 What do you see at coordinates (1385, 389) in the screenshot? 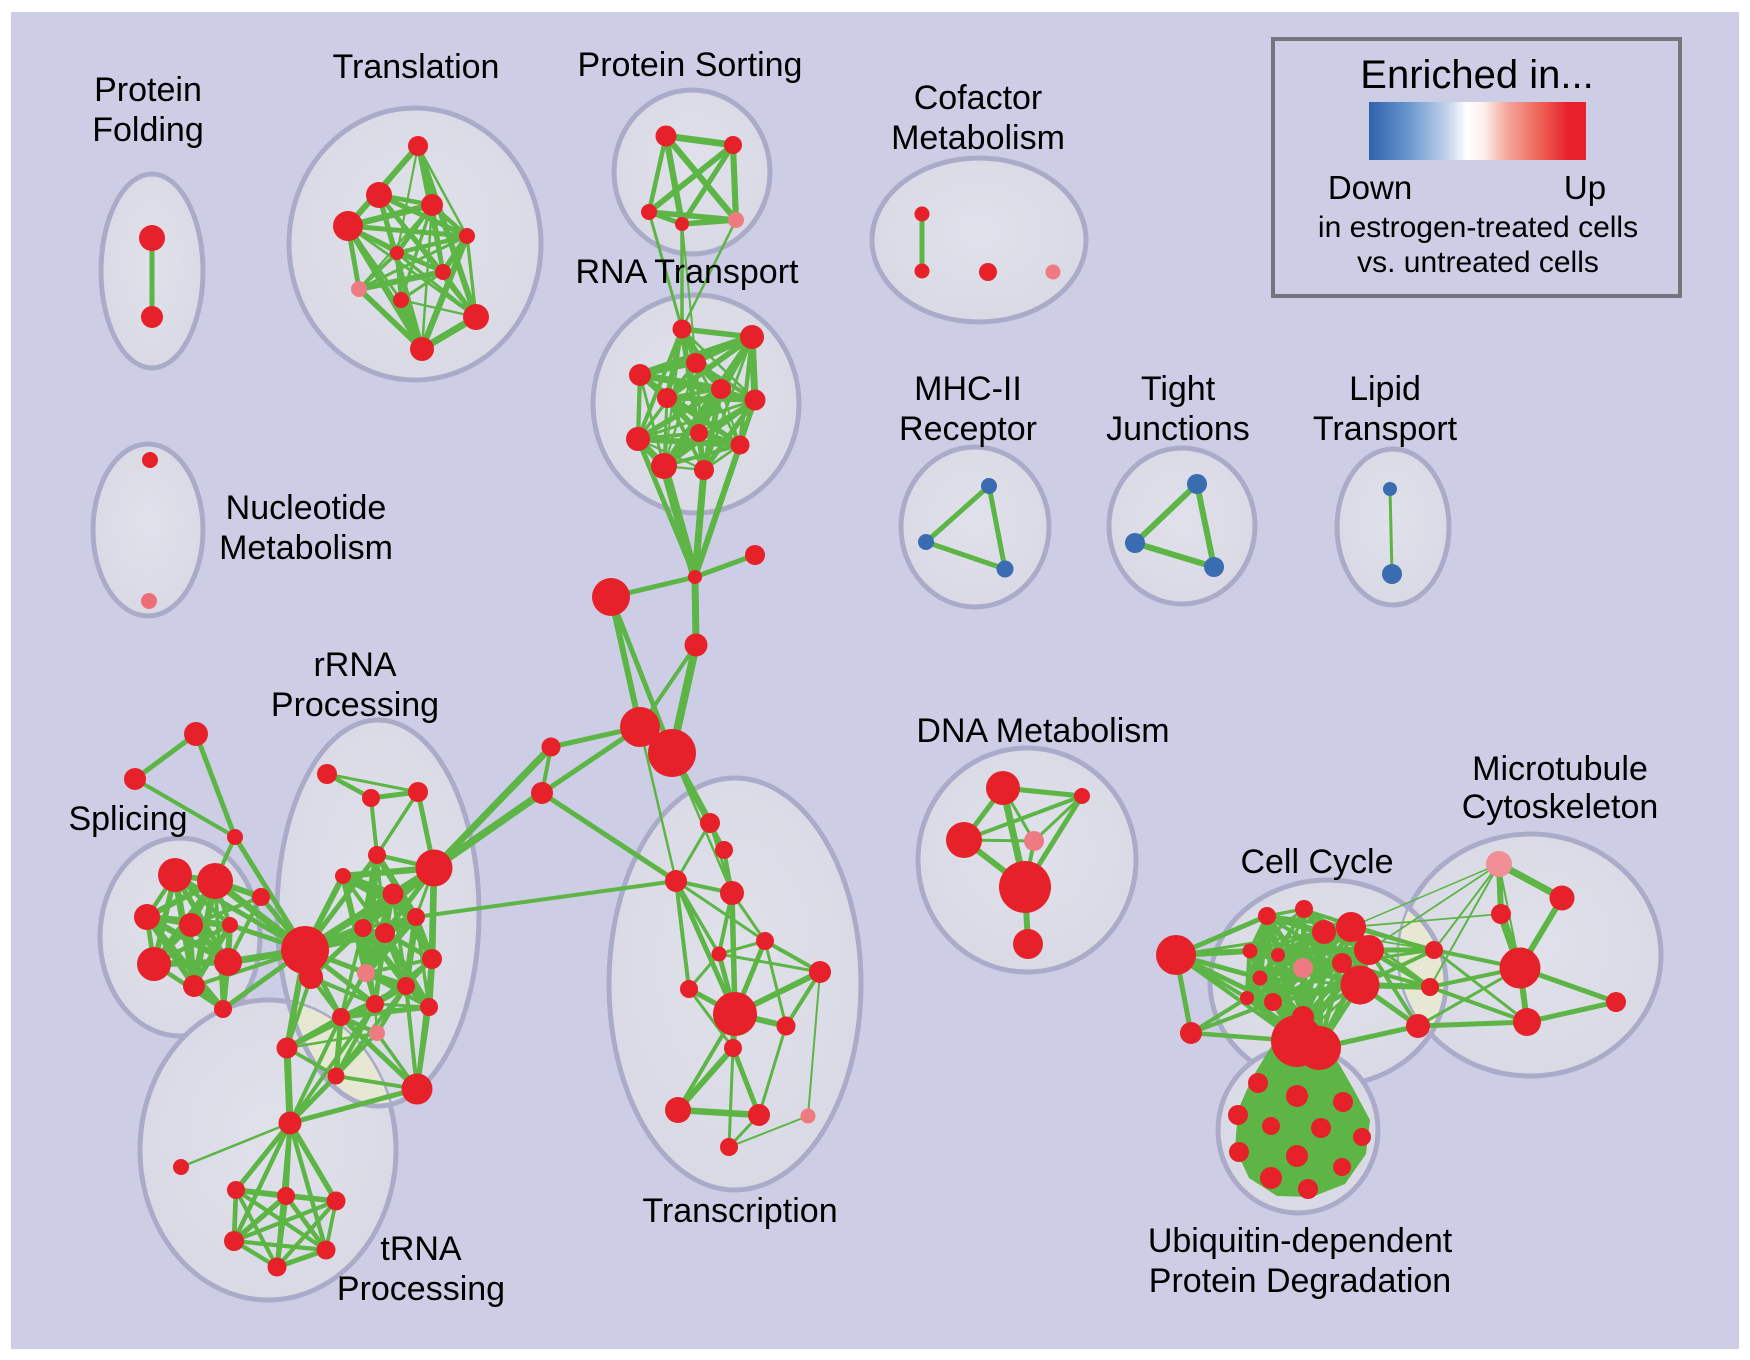
I see `svg-text: Lipid` at bounding box center [1385, 389].